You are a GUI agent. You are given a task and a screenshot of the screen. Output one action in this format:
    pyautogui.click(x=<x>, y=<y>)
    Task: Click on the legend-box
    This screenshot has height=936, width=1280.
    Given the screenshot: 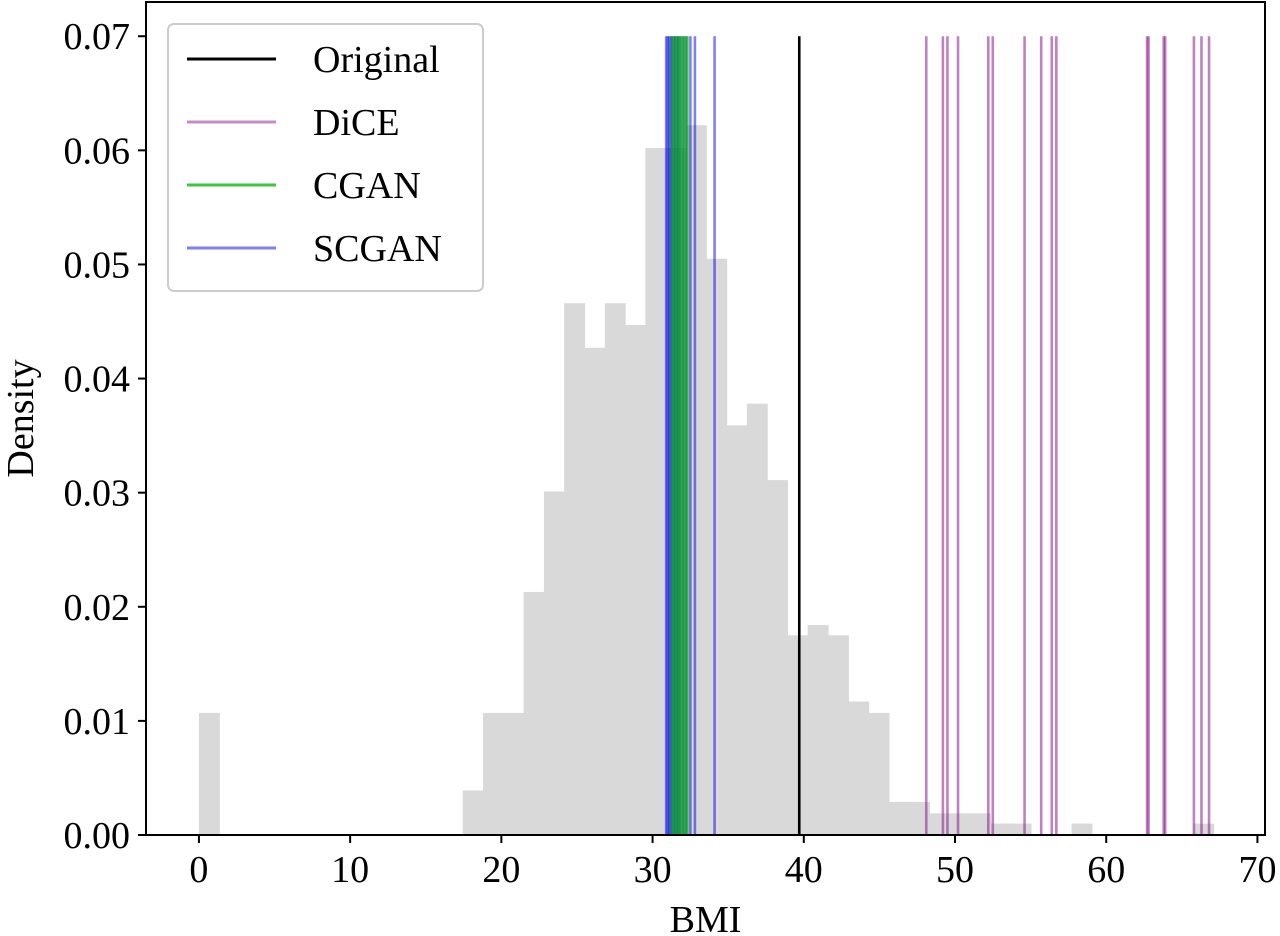 What is the action you would take?
    pyautogui.click(x=325, y=157)
    